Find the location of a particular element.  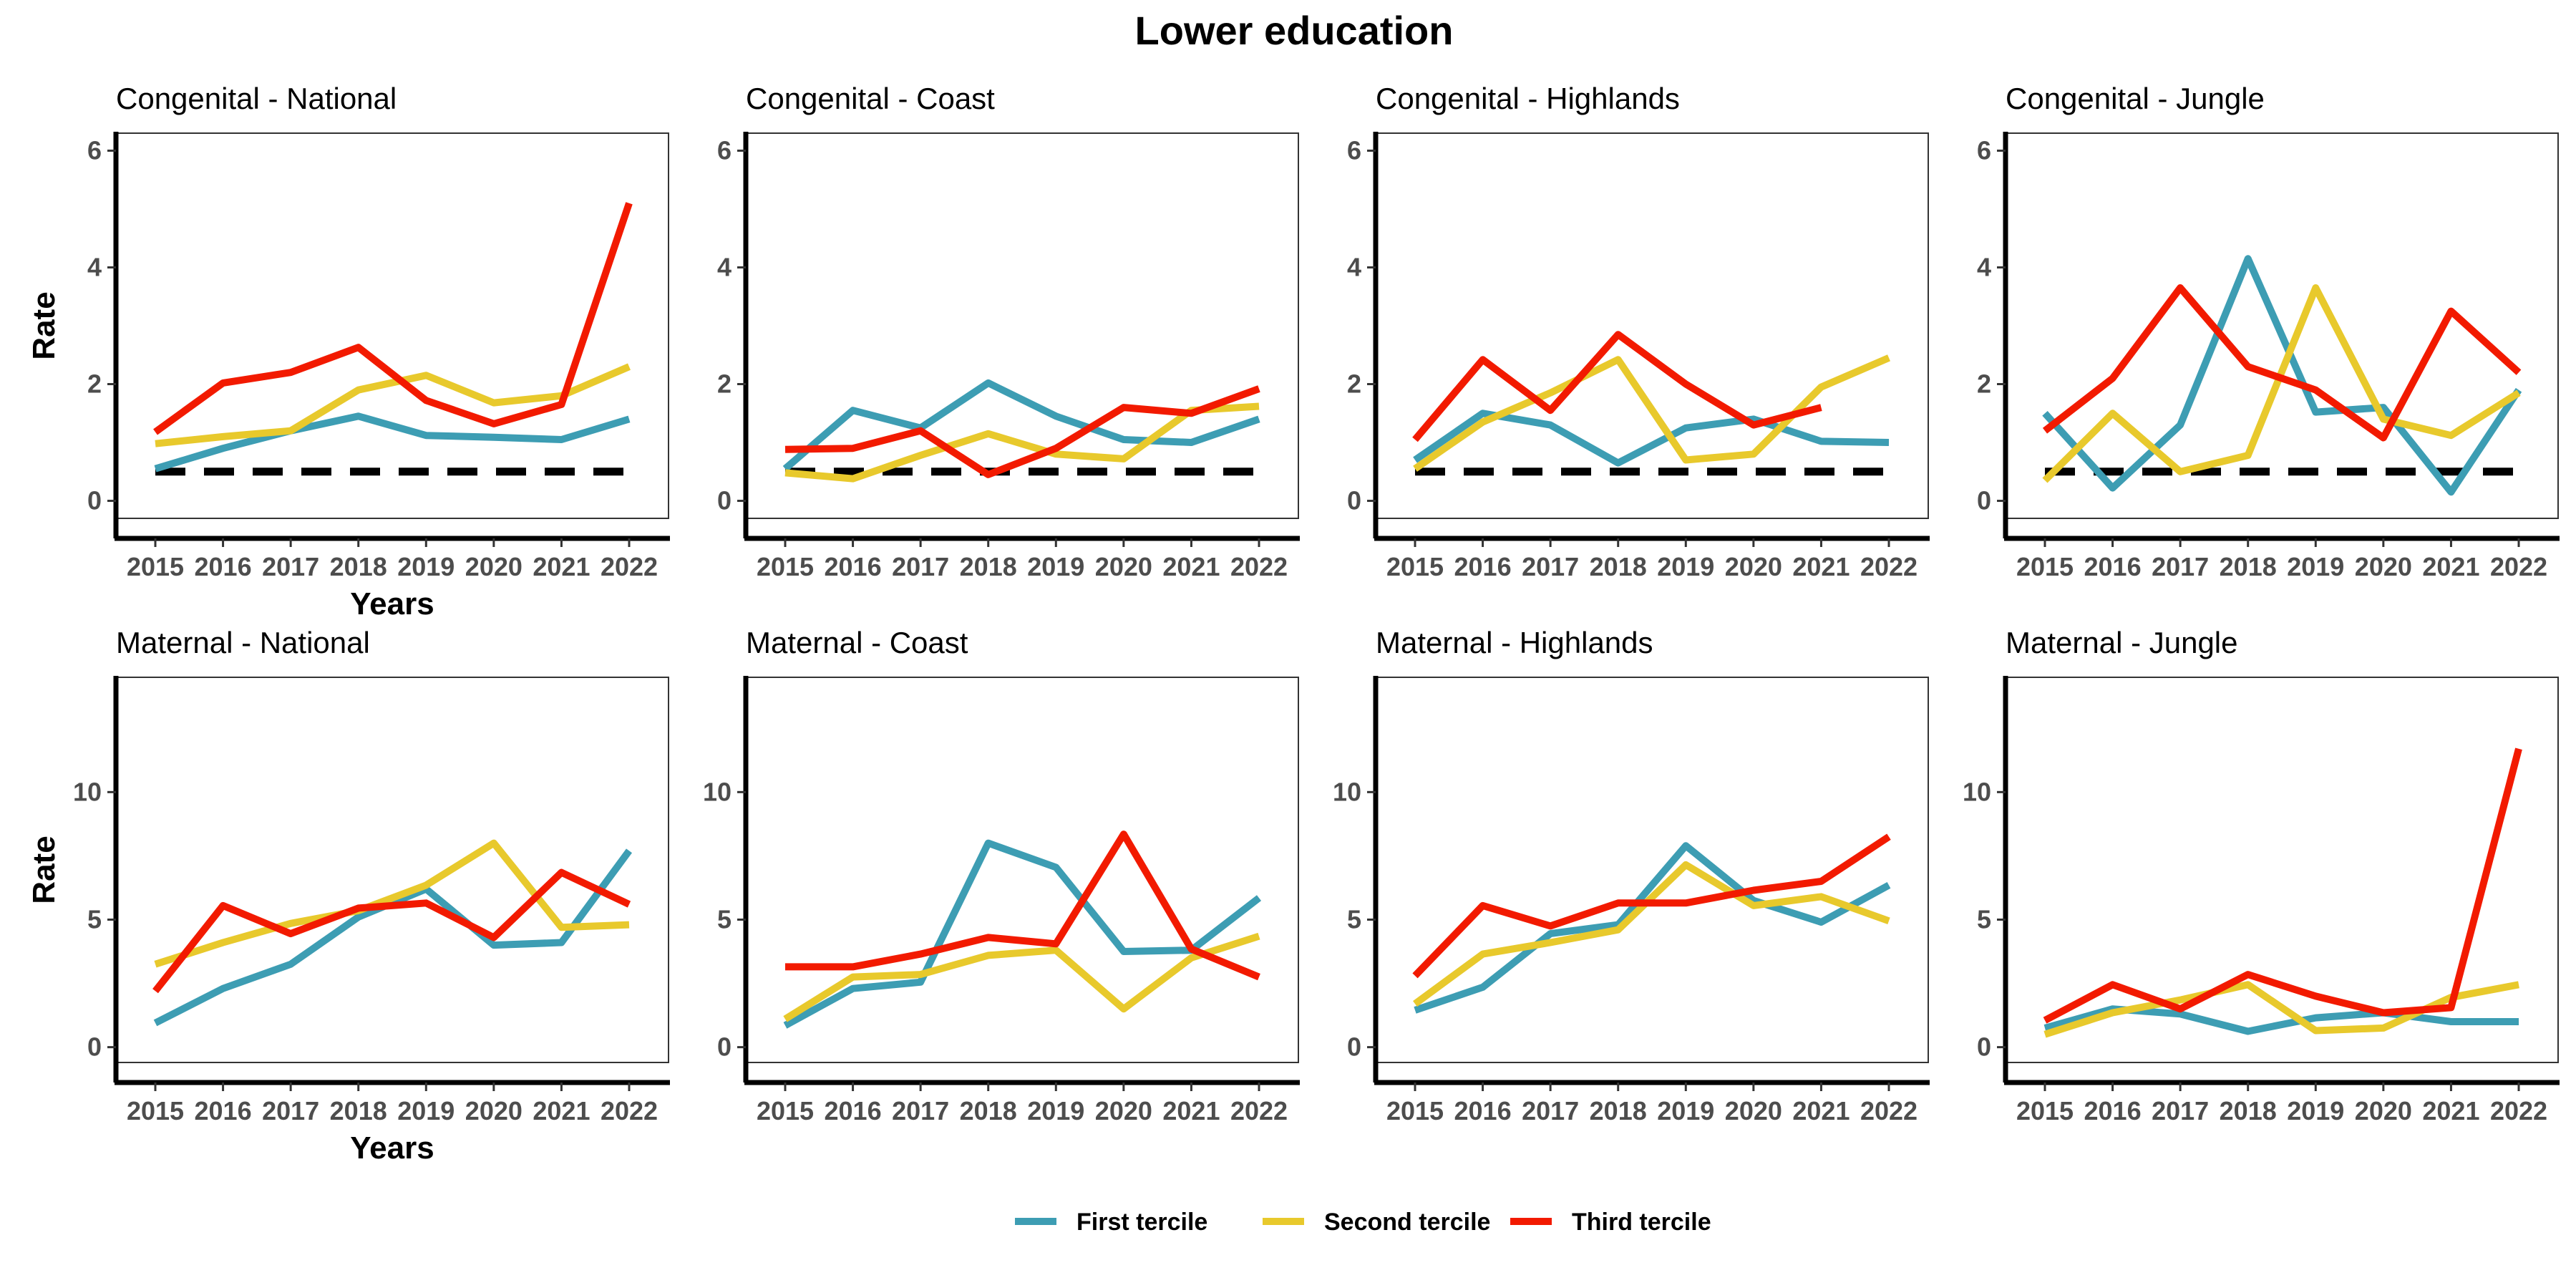

panel-title: Maternal - Jungle is located at coordinates (2122, 642).